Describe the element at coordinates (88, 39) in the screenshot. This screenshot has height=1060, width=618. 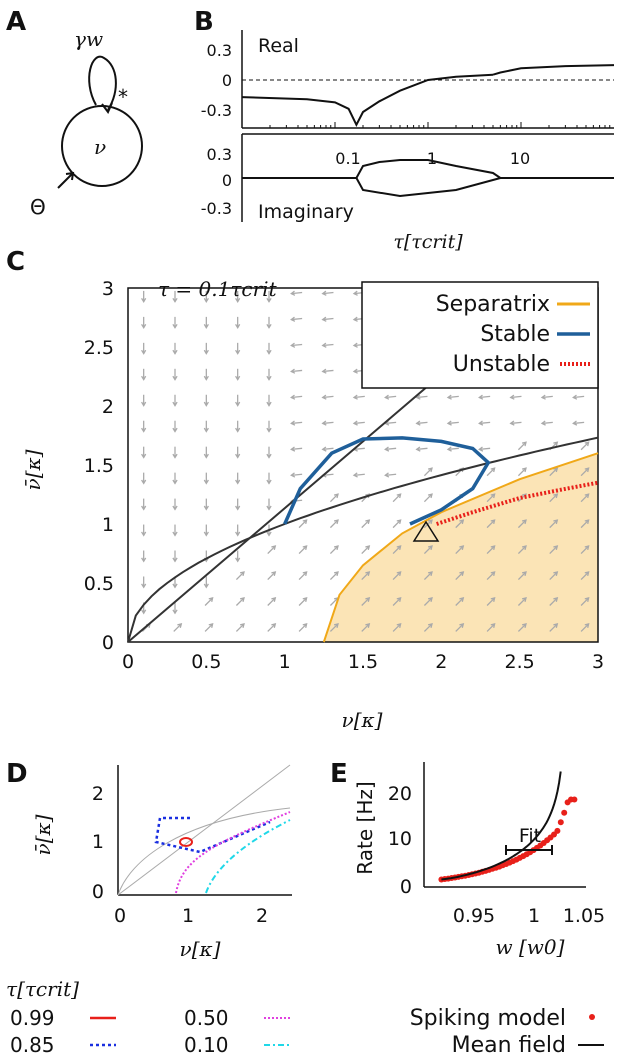
I see `loop-label: γw` at that location.